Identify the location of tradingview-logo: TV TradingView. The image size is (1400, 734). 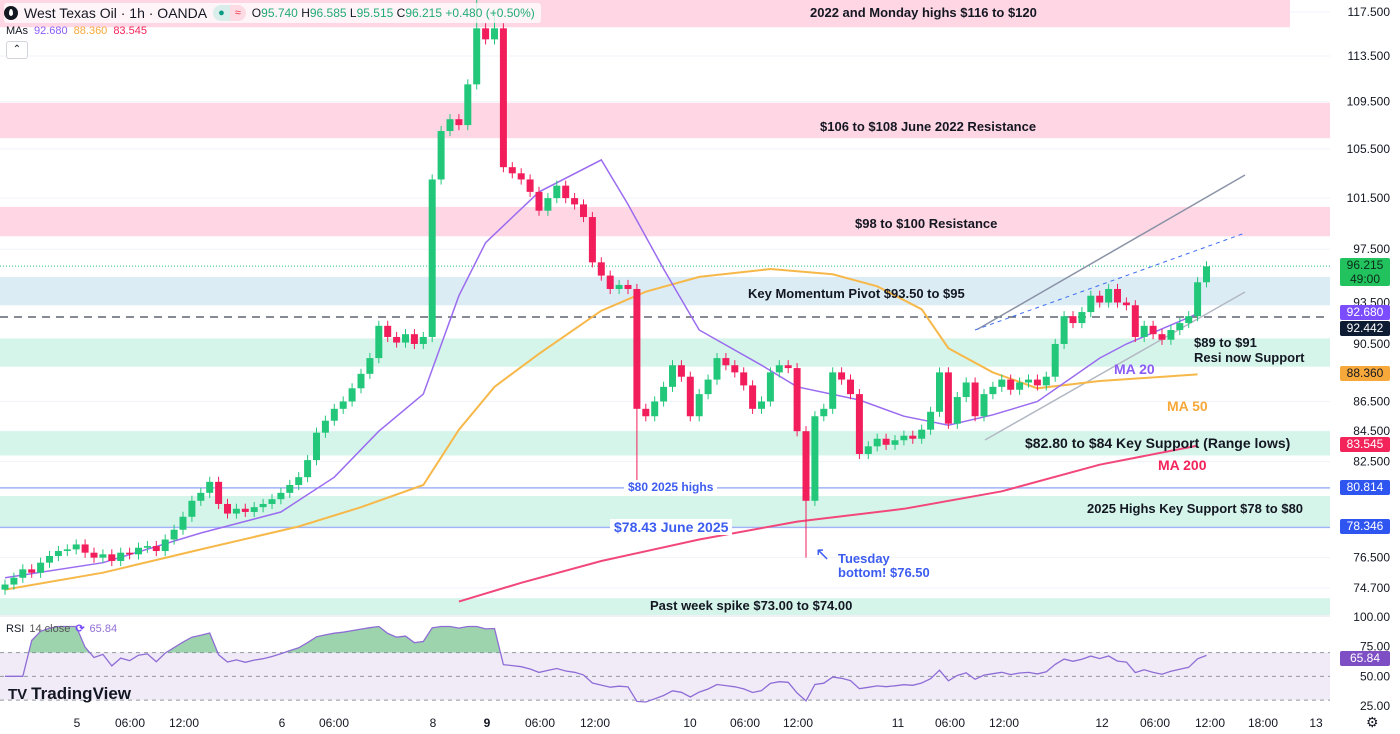
(69, 693).